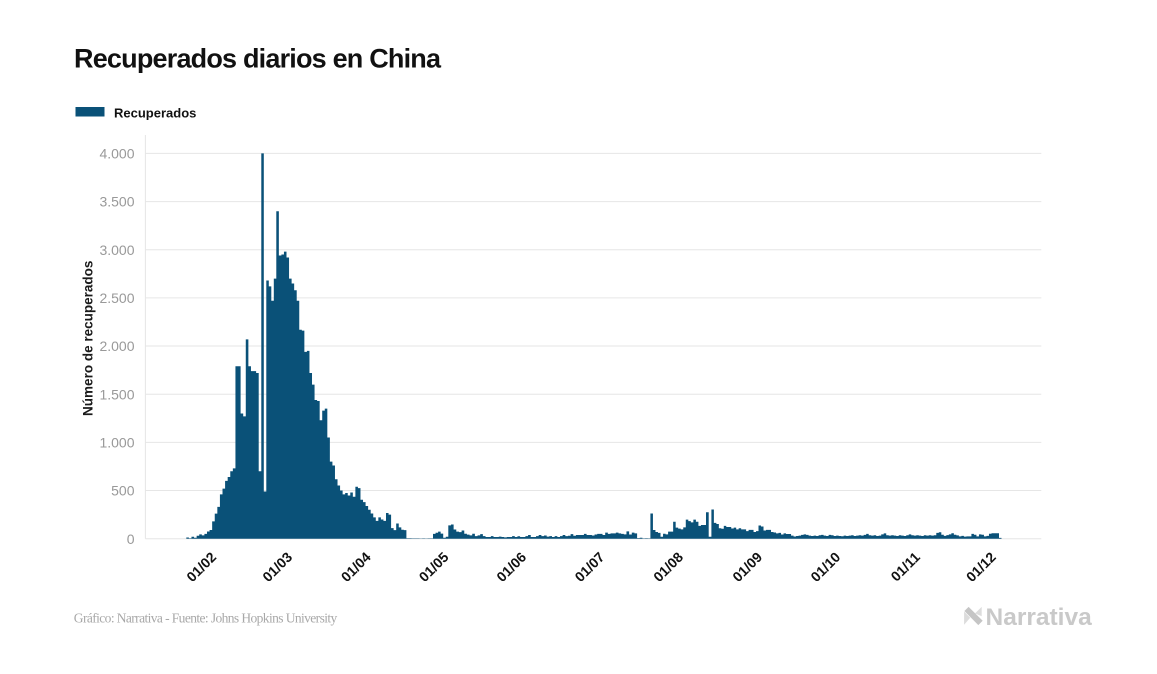 This screenshot has height=674, width=1157. What do you see at coordinates (131, 539) in the screenshot?
I see `svg-text: 0` at bounding box center [131, 539].